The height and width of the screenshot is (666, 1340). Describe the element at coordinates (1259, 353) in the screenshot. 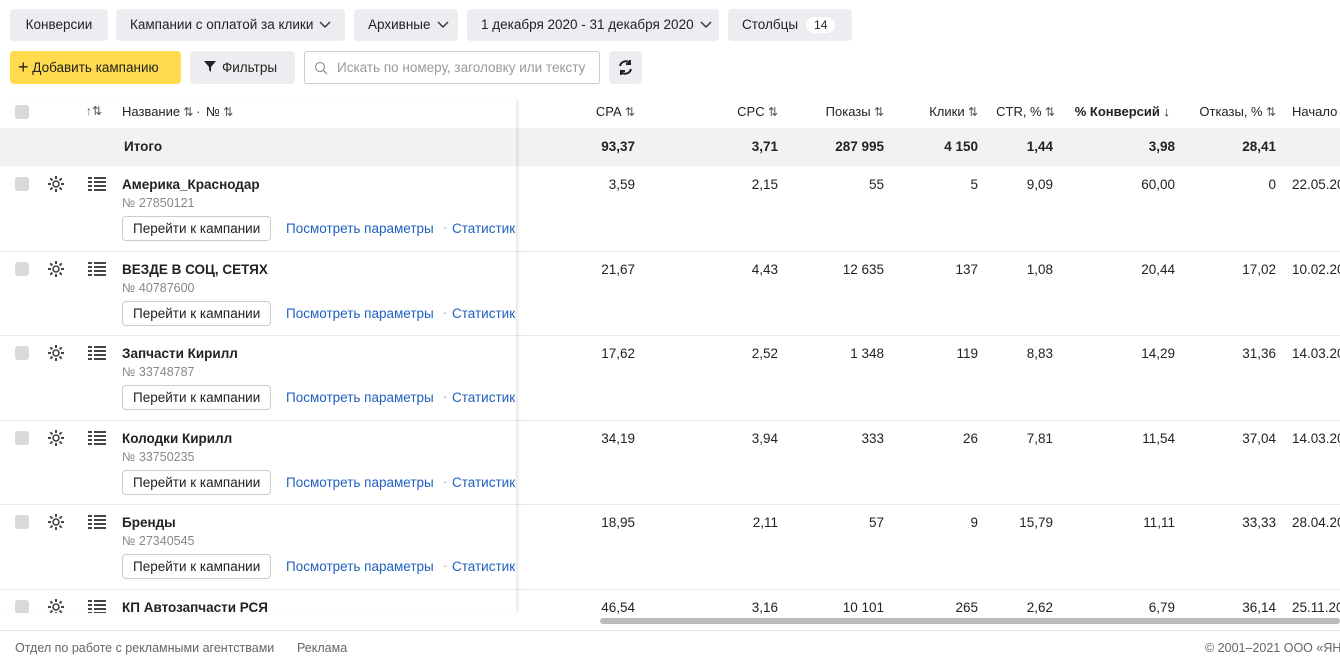

I see `cell-value: 31,36` at that location.